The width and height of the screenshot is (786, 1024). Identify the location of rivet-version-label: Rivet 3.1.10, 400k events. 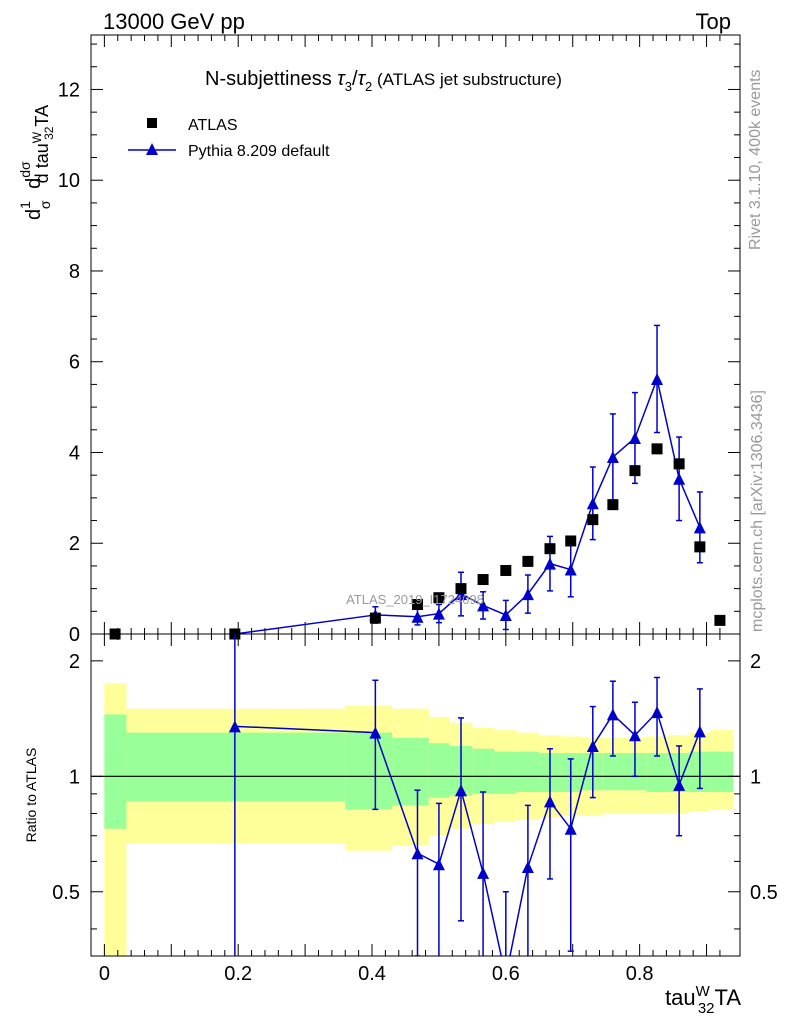
(755, 159).